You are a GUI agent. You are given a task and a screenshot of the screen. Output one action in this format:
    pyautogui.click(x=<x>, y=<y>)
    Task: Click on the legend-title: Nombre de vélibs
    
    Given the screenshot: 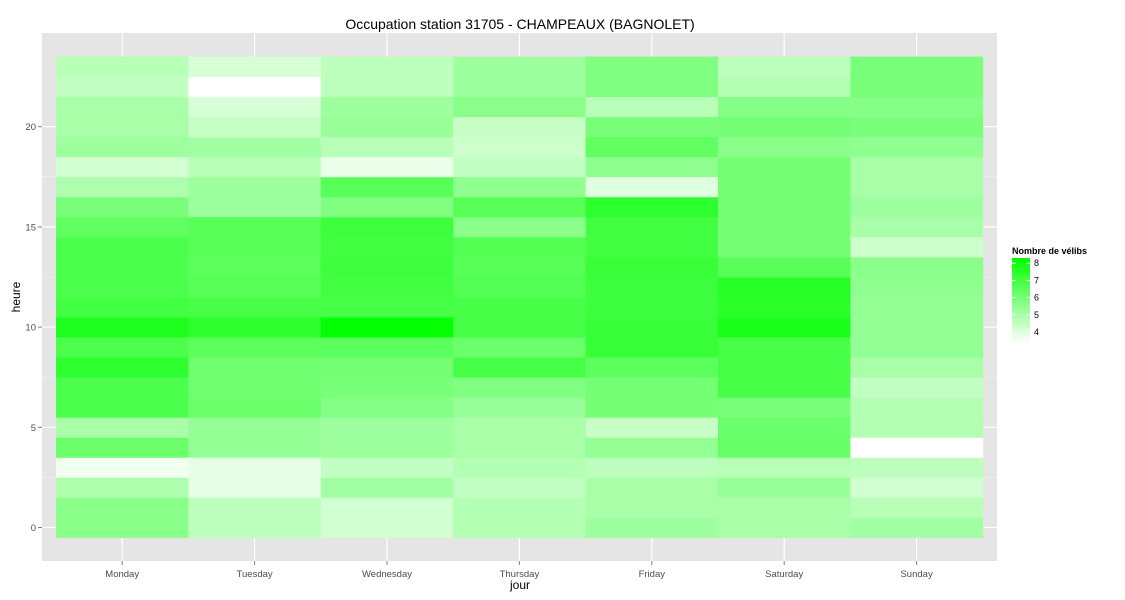 What is the action you would take?
    pyautogui.click(x=1049, y=251)
    